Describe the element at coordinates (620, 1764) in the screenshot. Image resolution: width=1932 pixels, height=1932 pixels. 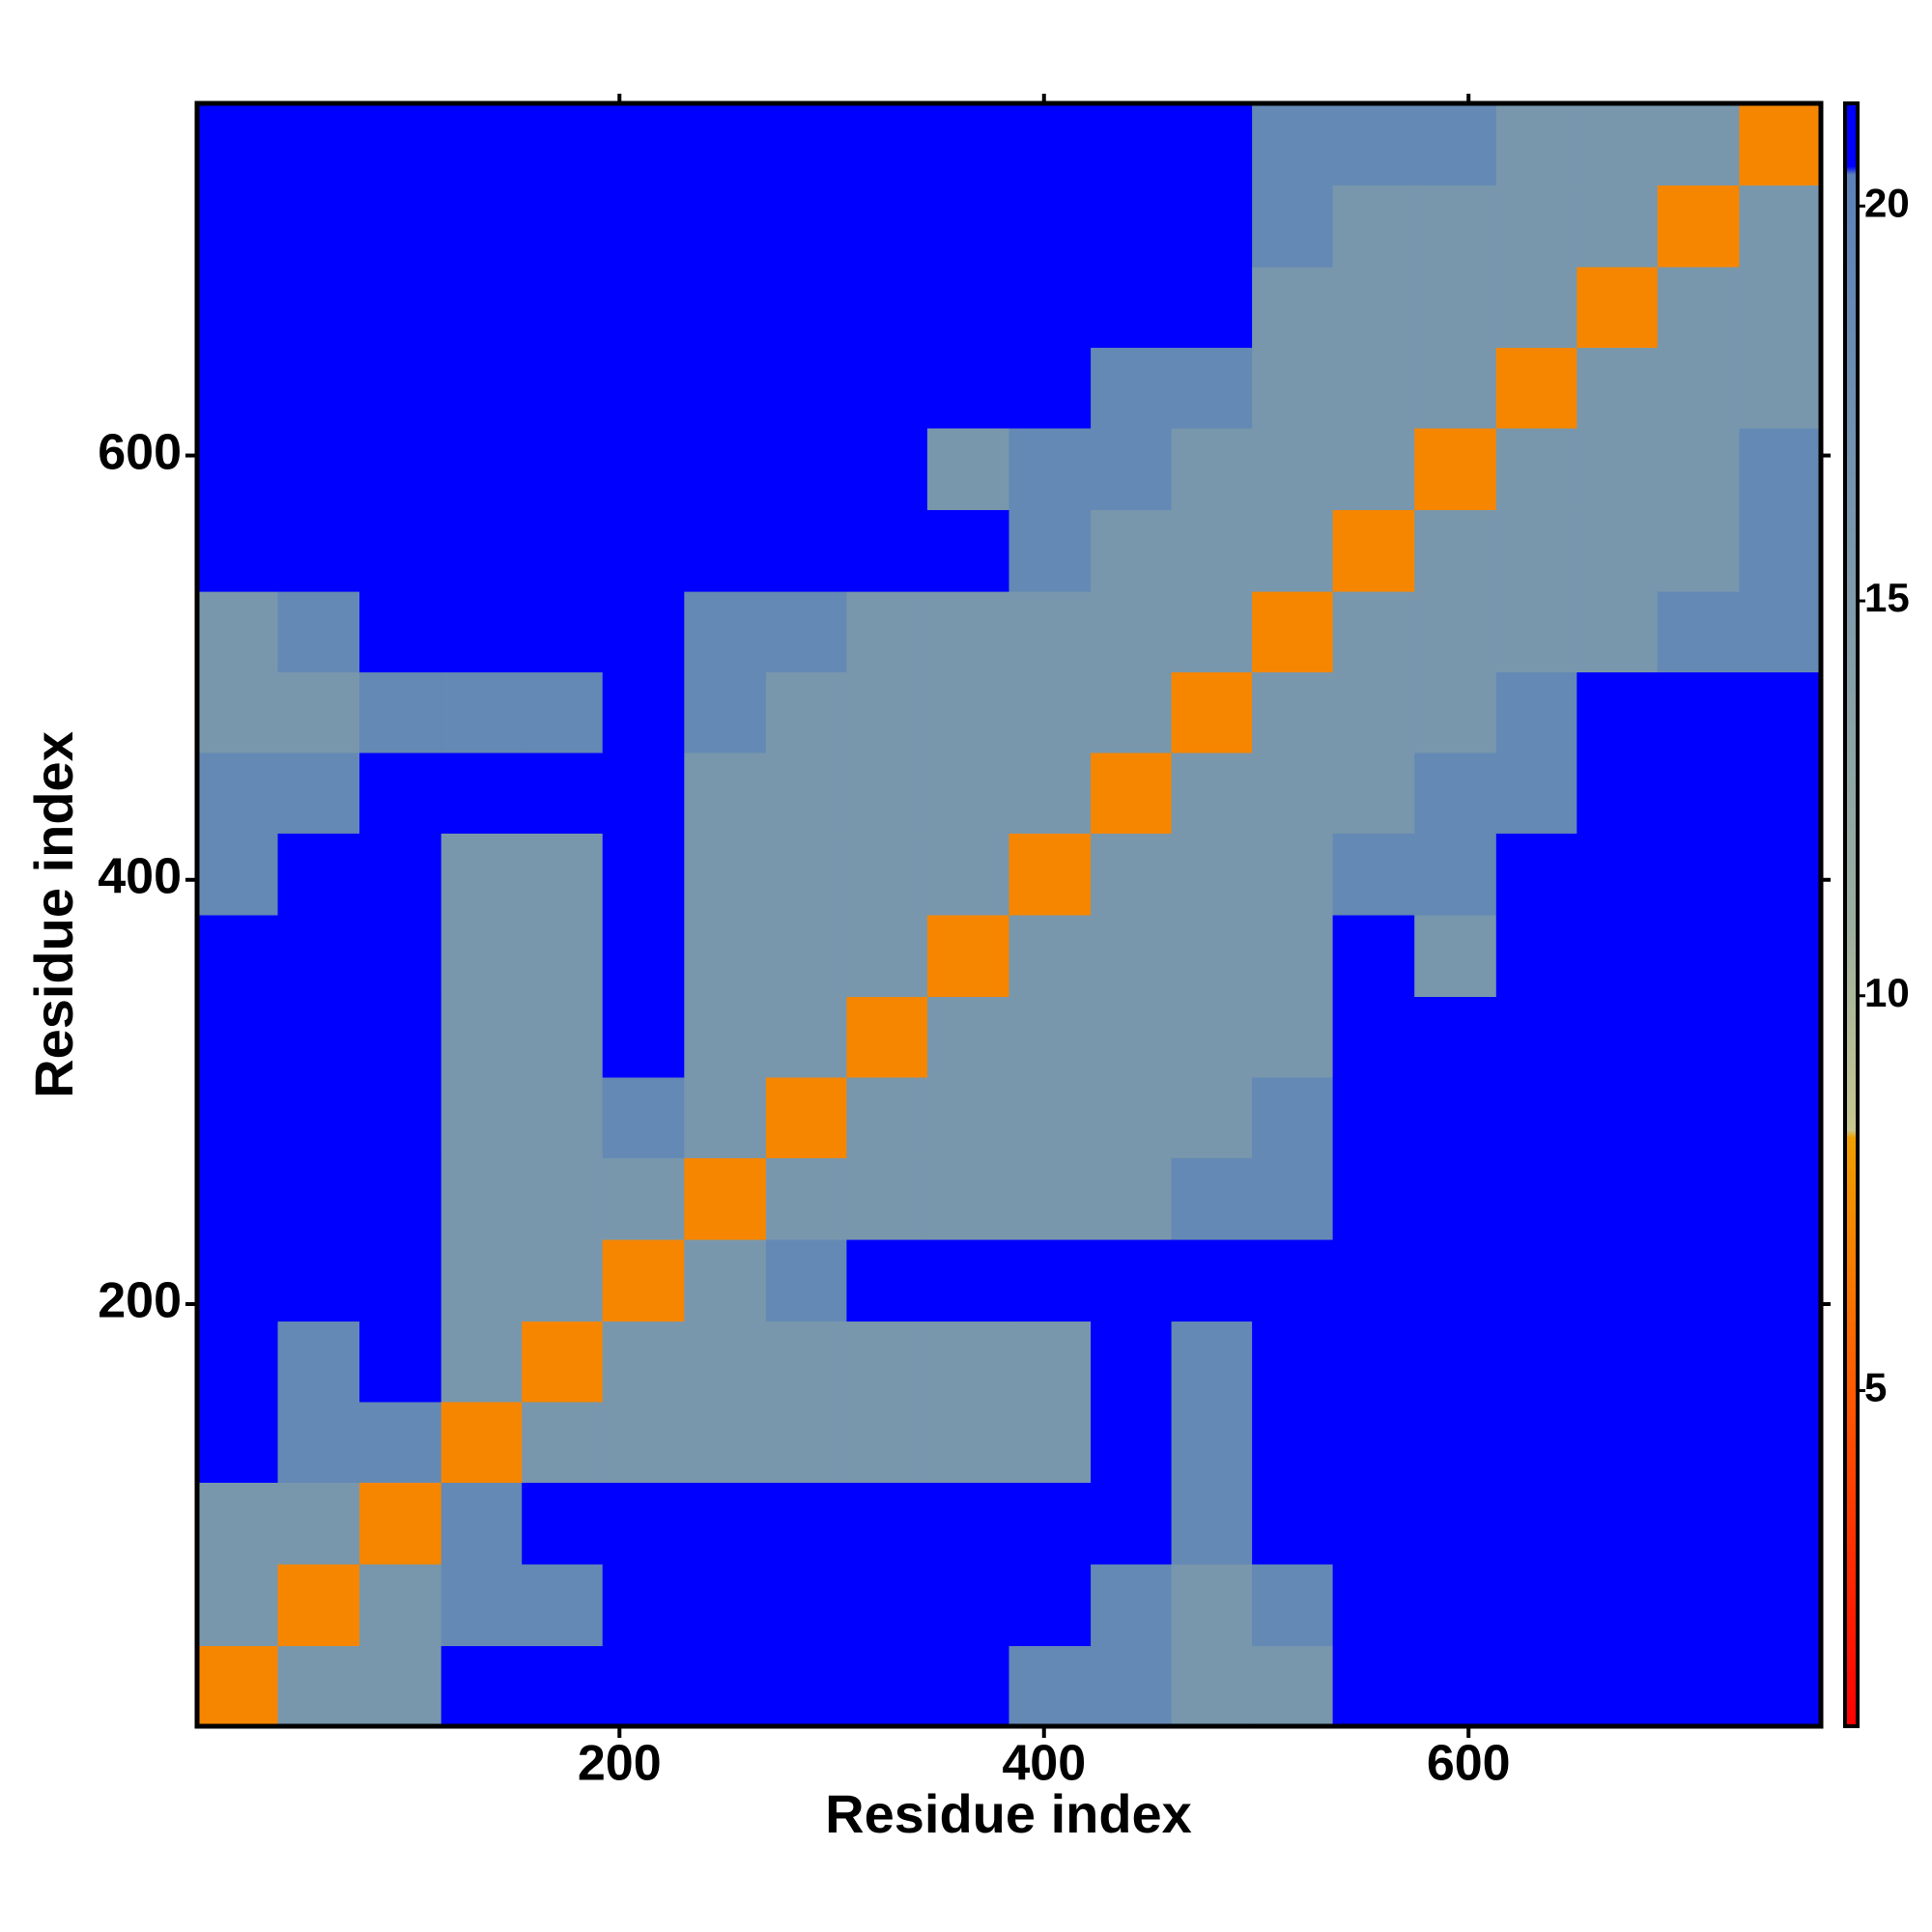
I see `x-tick-label: 200` at that location.